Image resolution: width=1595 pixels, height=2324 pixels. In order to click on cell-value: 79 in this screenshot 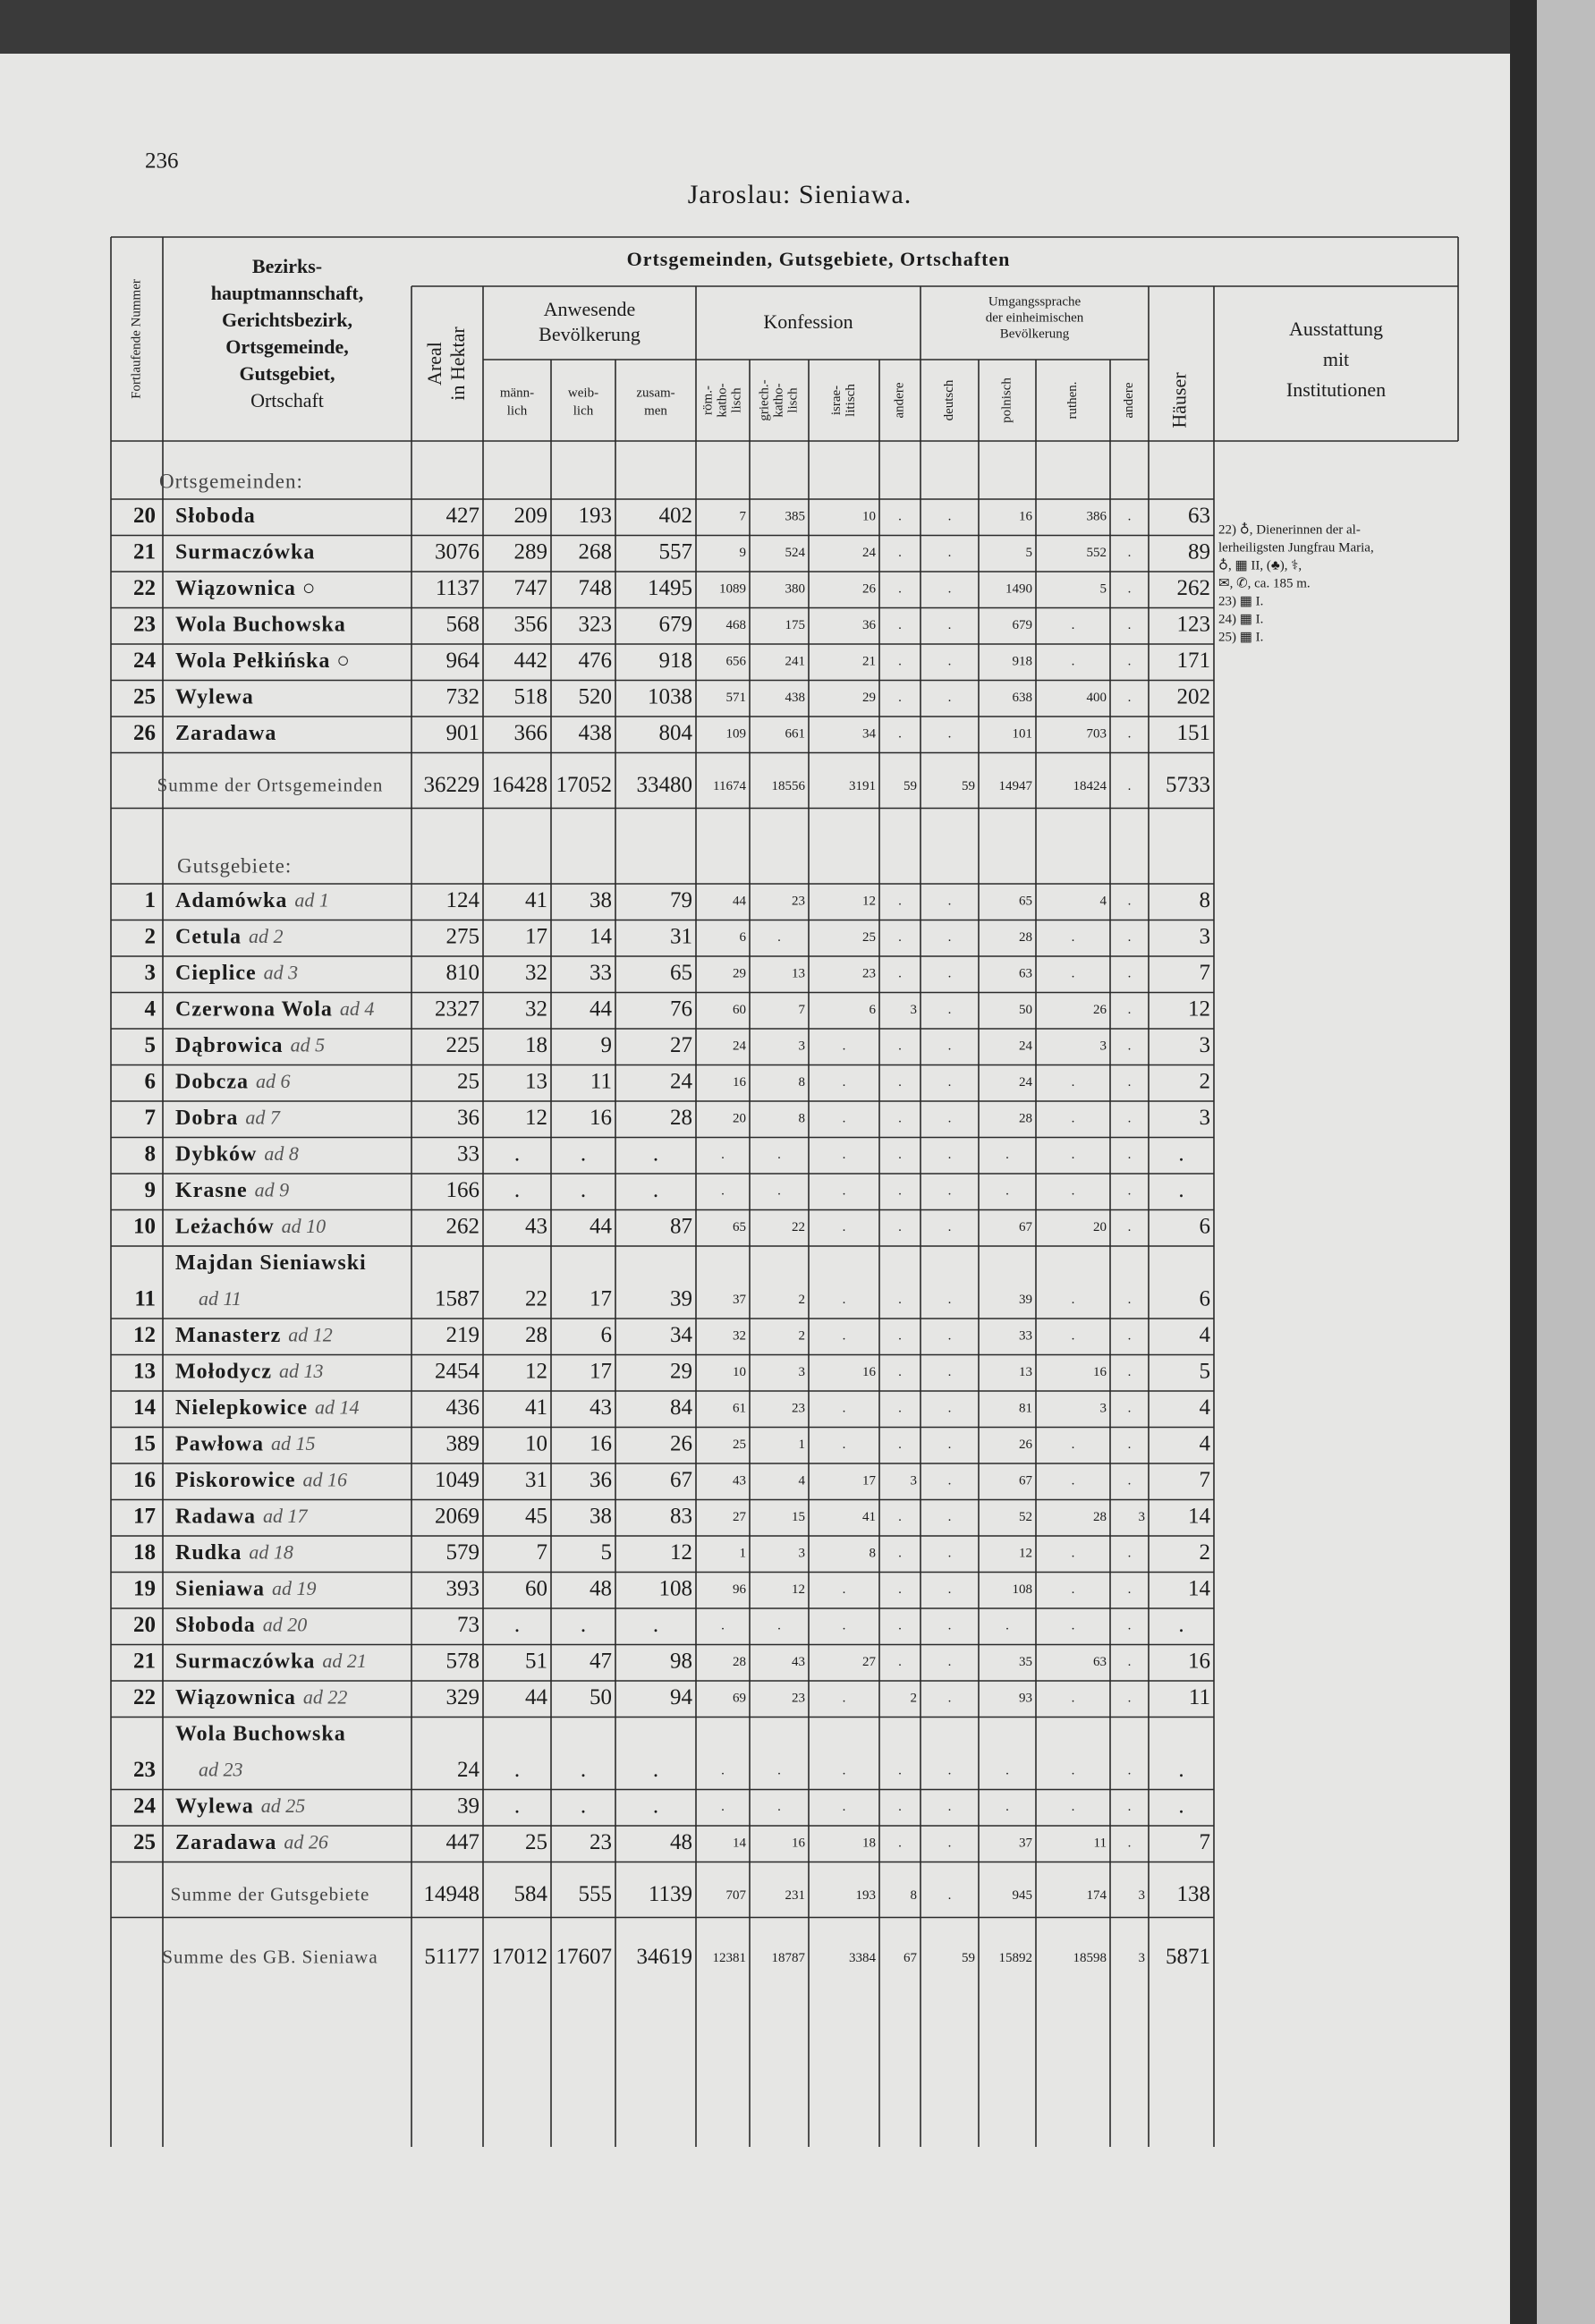, I will do `click(681, 900)`.